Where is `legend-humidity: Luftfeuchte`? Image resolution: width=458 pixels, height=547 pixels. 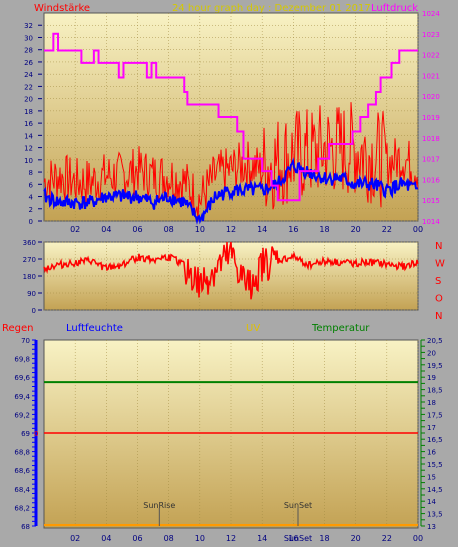 legend-humidity: Luftfeuchte is located at coordinates (94, 328).